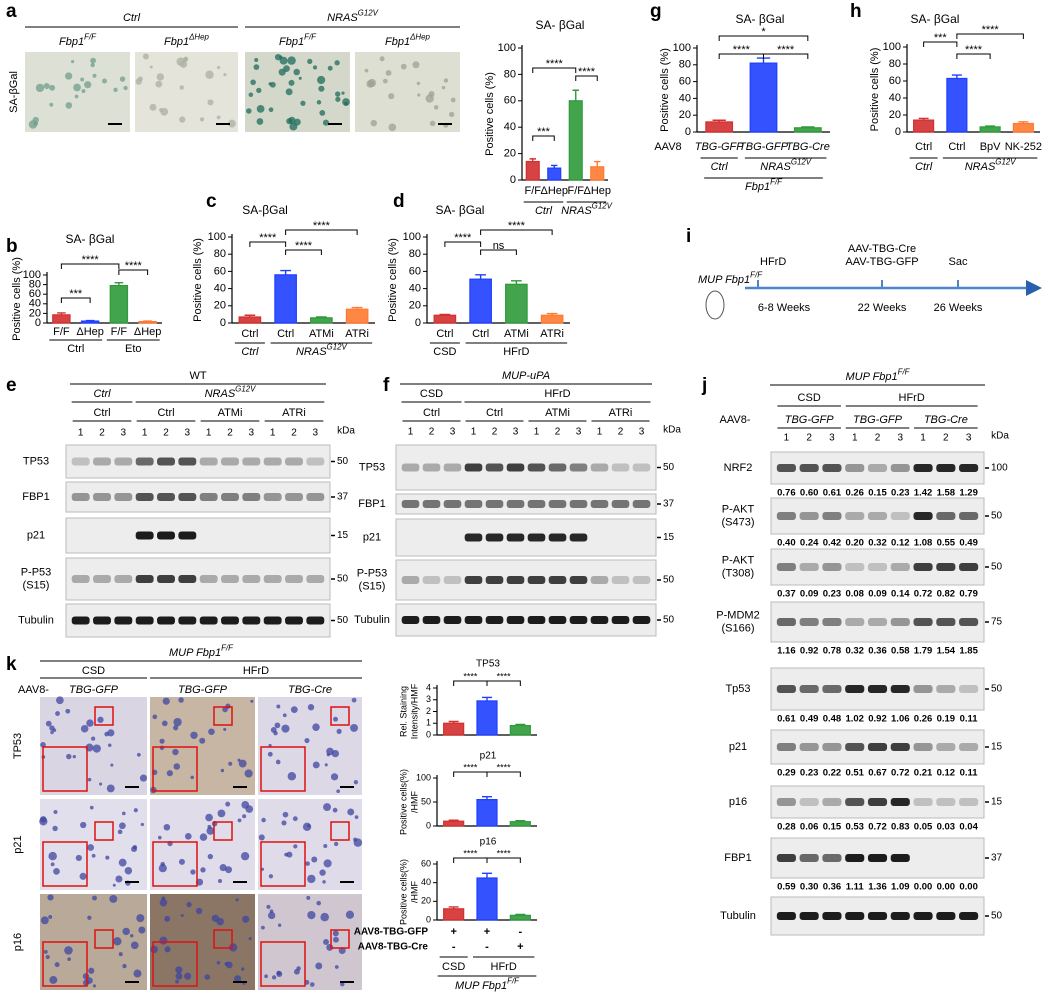  What do you see at coordinates (946, 651) in the screenshot?
I see `quantification: 1.54` at bounding box center [946, 651].